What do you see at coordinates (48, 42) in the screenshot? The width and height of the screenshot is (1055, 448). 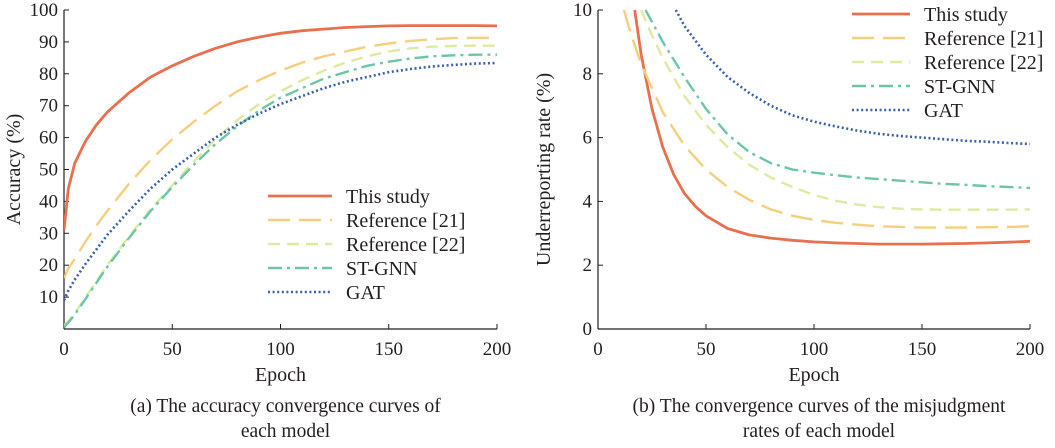 I see `y-tick-label: 90` at bounding box center [48, 42].